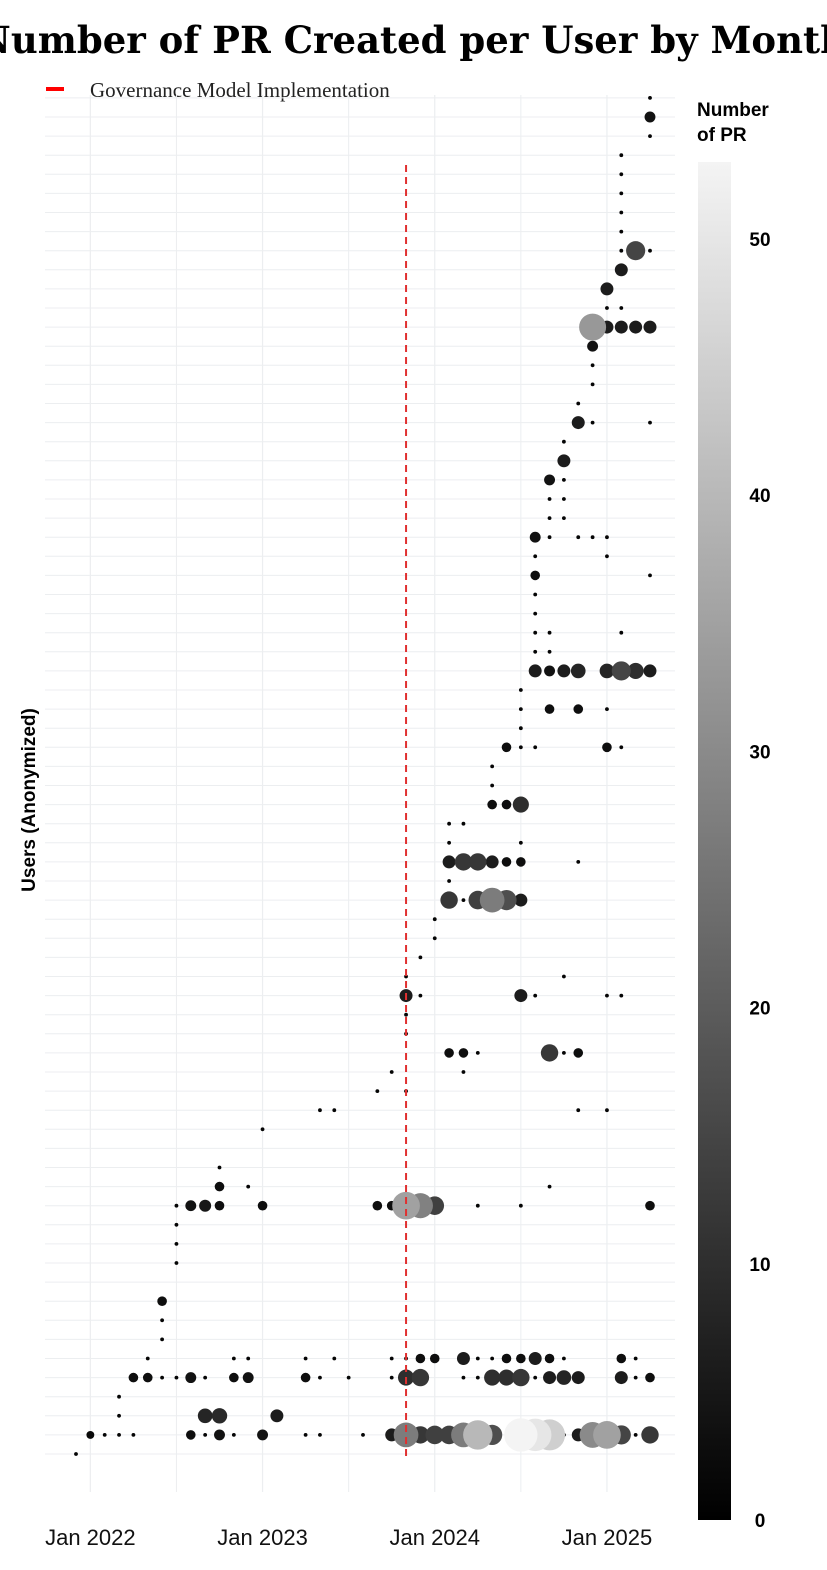 This screenshot has width=827, height=1570. I want to click on x-tick-label: Jan 2023, so click(262, 1537).